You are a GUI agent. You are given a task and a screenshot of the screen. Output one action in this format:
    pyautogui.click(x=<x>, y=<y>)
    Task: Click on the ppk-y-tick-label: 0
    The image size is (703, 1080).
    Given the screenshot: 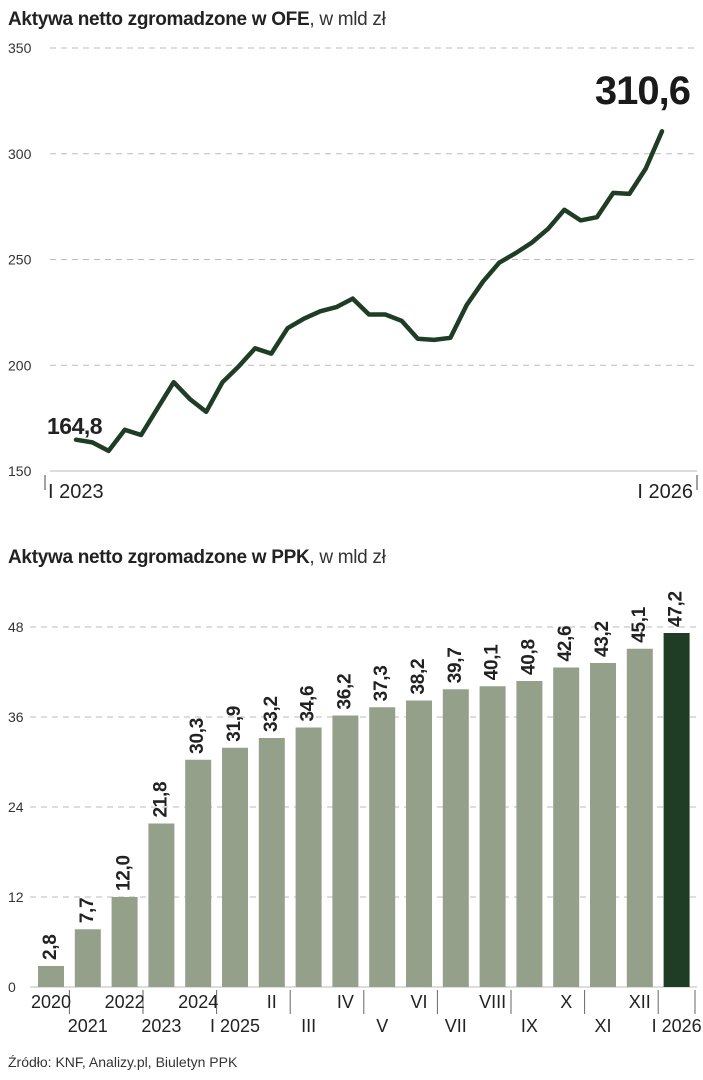 What is the action you would take?
    pyautogui.click(x=12, y=987)
    